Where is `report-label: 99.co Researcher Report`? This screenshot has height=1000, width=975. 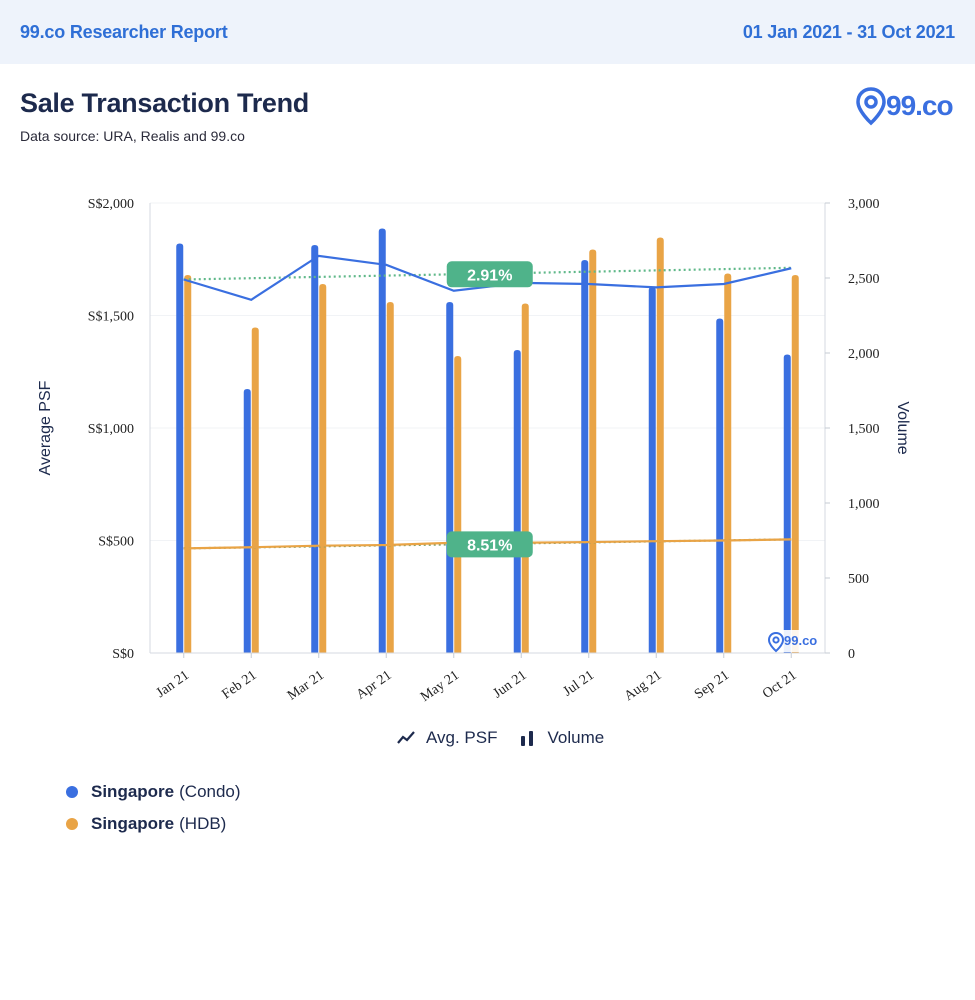 report-label: 99.co Researcher Report is located at coordinates (124, 32).